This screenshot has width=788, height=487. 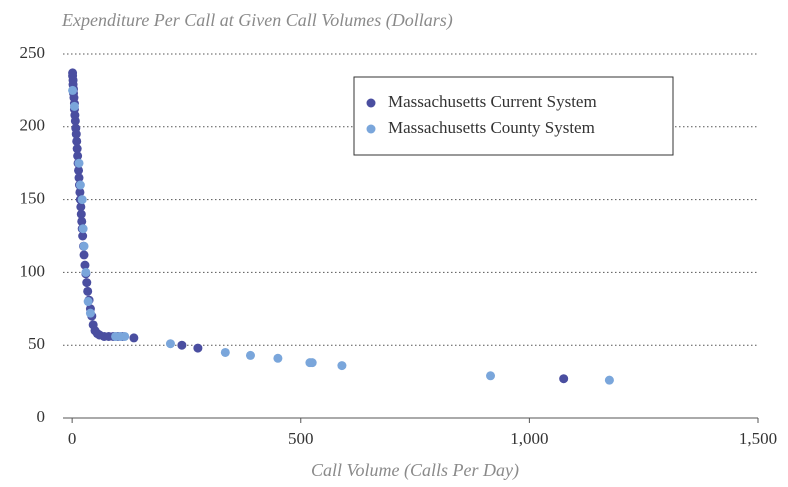 What do you see at coordinates (513, 116) in the screenshot?
I see `legend-box` at bounding box center [513, 116].